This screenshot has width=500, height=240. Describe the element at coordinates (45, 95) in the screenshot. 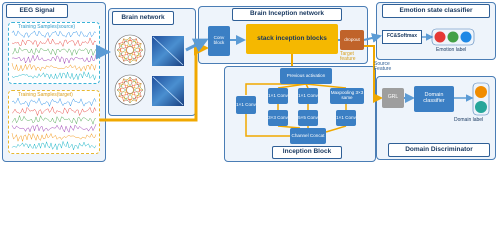

I see `target-label: Training Samples(target)` at that location.